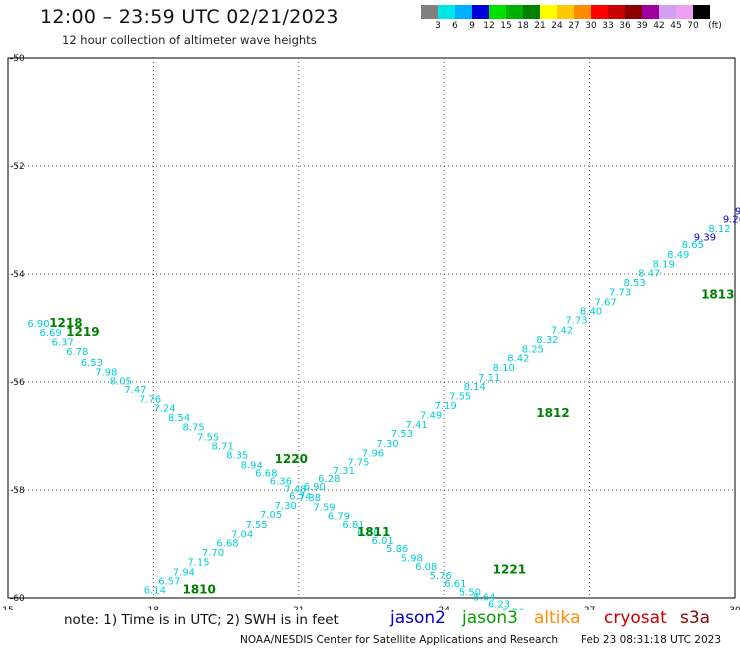  What do you see at coordinates (353, 525) in the screenshot?
I see `wave-height-value: 6.81` at bounding box center [353, 525].